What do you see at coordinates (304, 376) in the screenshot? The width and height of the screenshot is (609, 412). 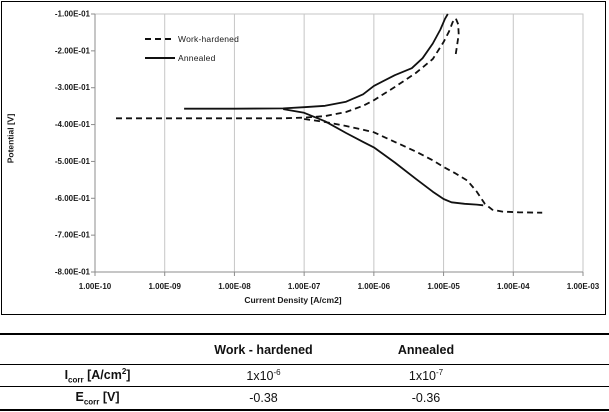 I see `table-row-icorr: Icorr [A/cm2] 1x10⁻⁶ 1x10⁻⁷` at bounding box center [304, 376].